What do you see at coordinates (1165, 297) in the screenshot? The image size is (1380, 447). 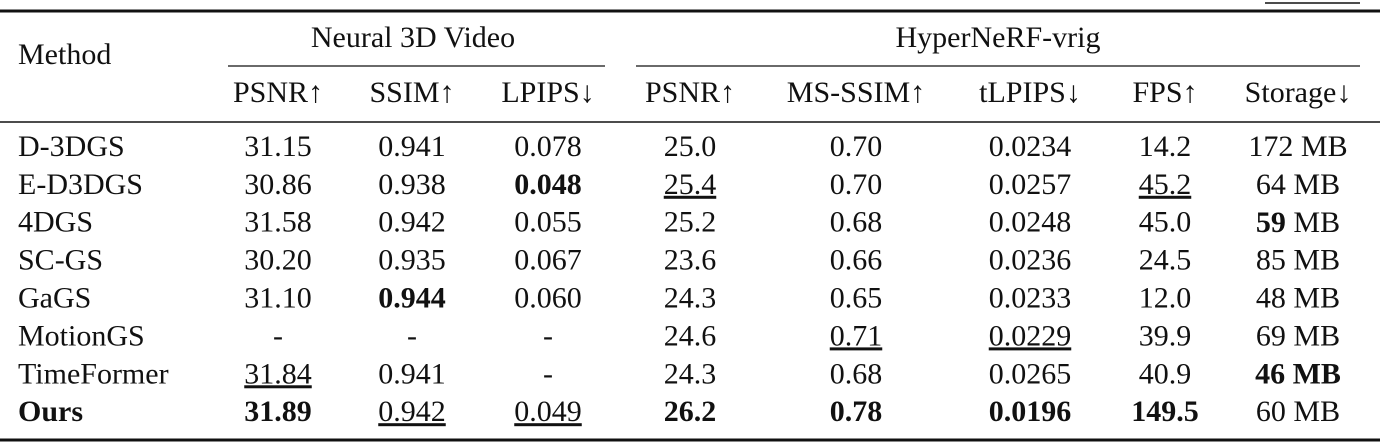 I see `cell-value: 12.0` at bounding box center [1165, 297].